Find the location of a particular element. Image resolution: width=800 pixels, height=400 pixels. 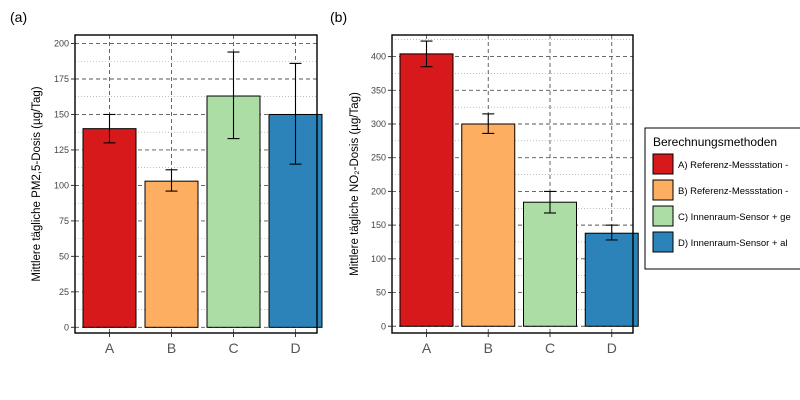

panel-label-a: (a) is located at coordinates (18, 17).